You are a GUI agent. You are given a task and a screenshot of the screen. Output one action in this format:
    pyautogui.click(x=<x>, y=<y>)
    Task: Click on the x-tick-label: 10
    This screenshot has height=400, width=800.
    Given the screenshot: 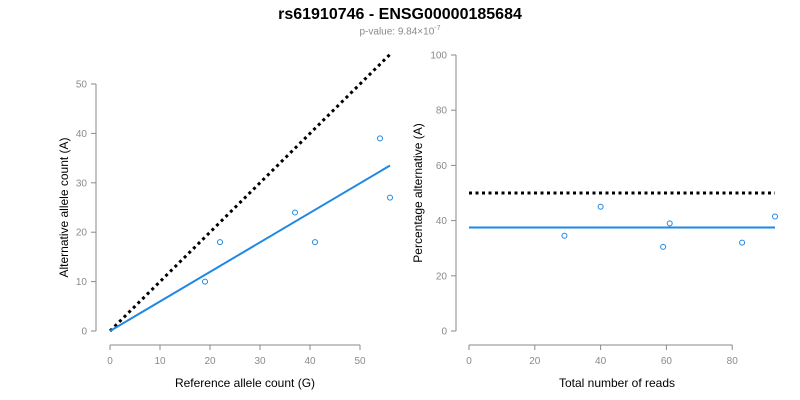 What is the action you would take?
    pyautogui.click(x=160, y=361)
    